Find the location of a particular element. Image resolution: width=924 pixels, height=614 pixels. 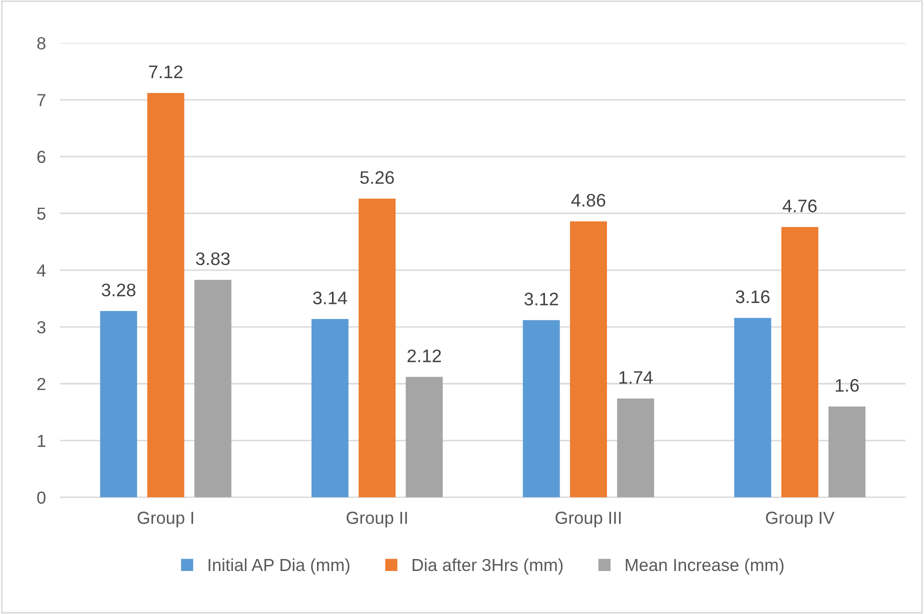

data-label: 3.16 is located at coordinates (753, 297).